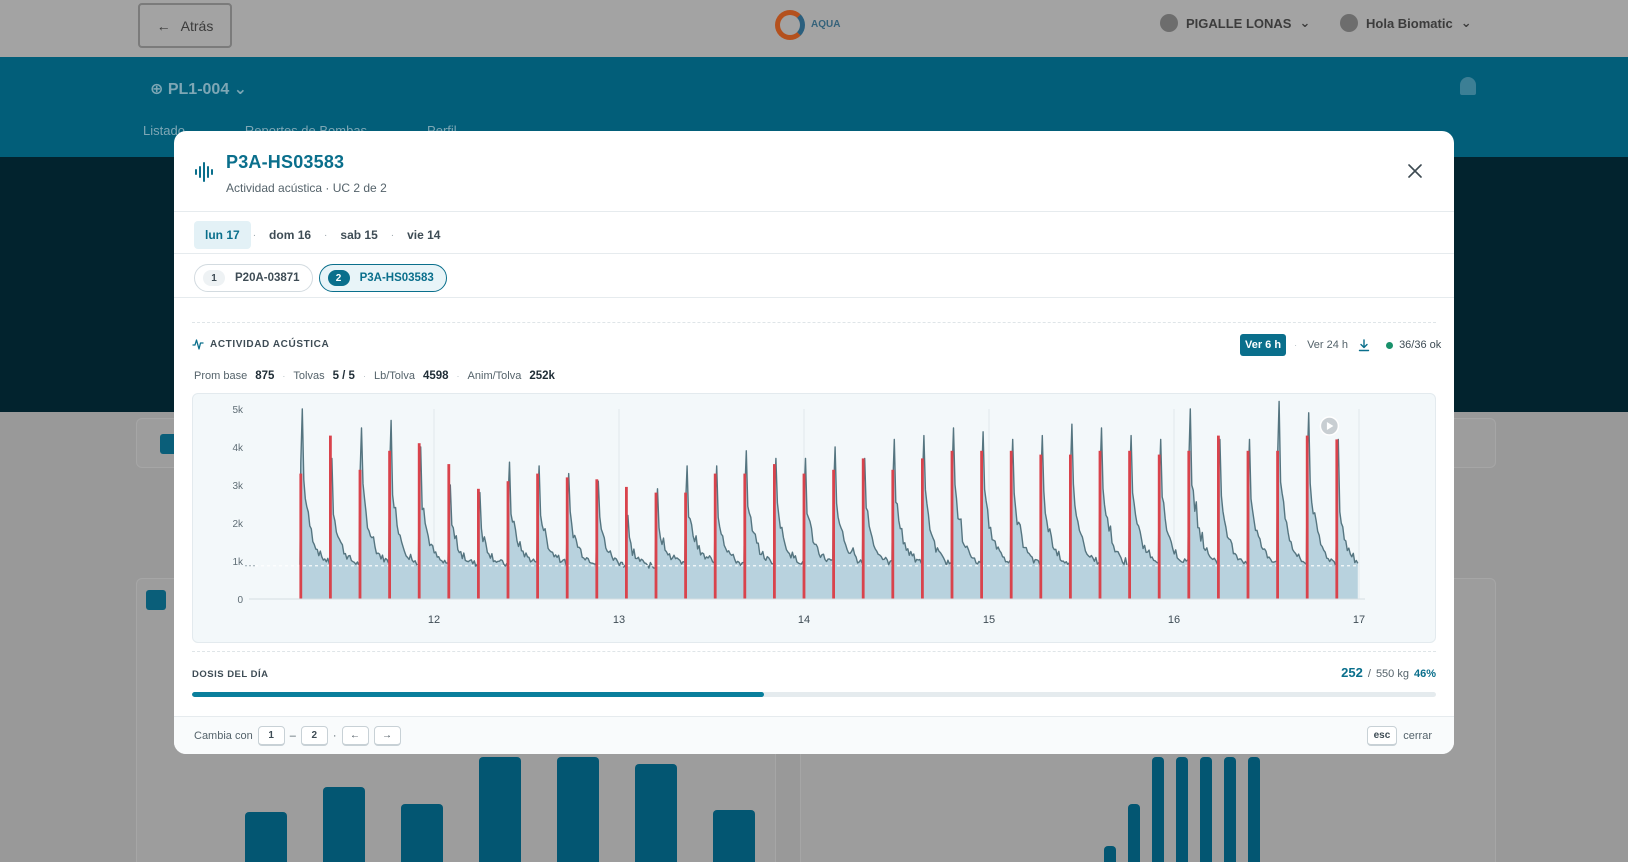 The width and height of the screenshot is (1628, 862). What do you see at coordinates (1328, 345) in the screenshot?
I see `view-24h-button: Ver 24 h` at bounding box center [1328, 345].